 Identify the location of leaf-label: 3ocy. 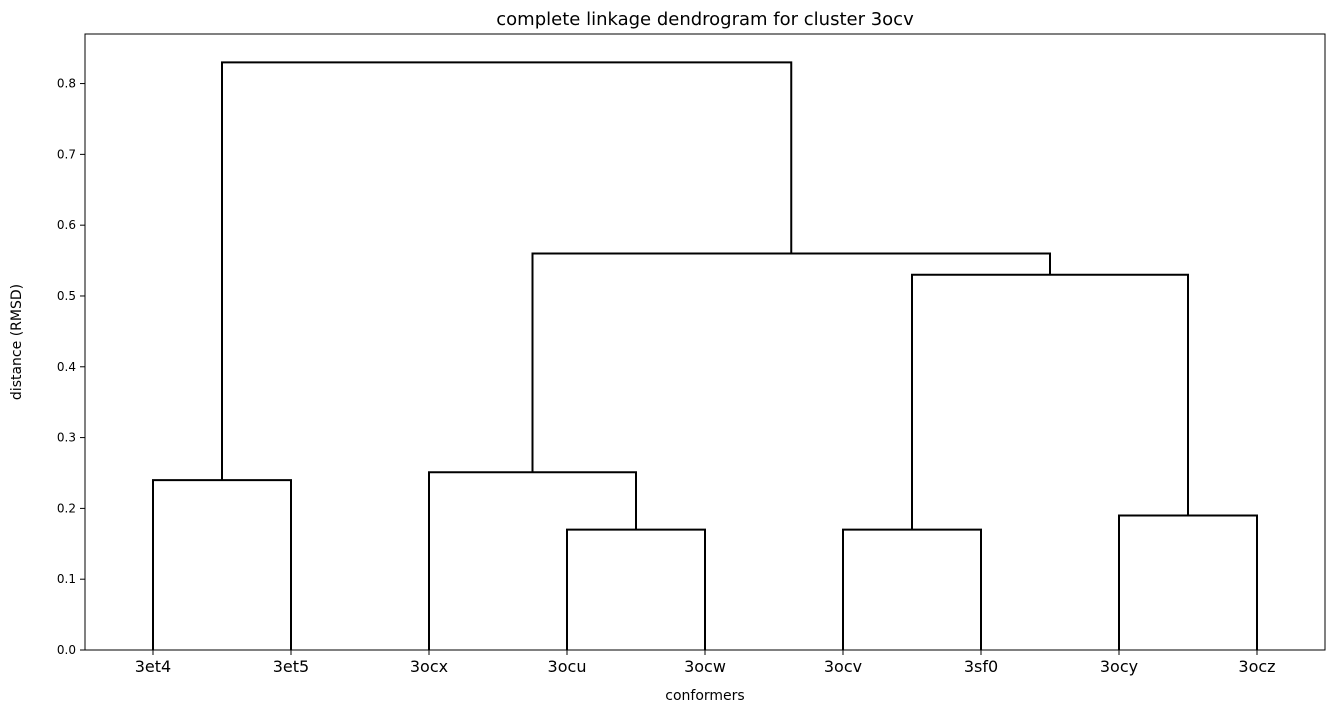
(1119, 666).